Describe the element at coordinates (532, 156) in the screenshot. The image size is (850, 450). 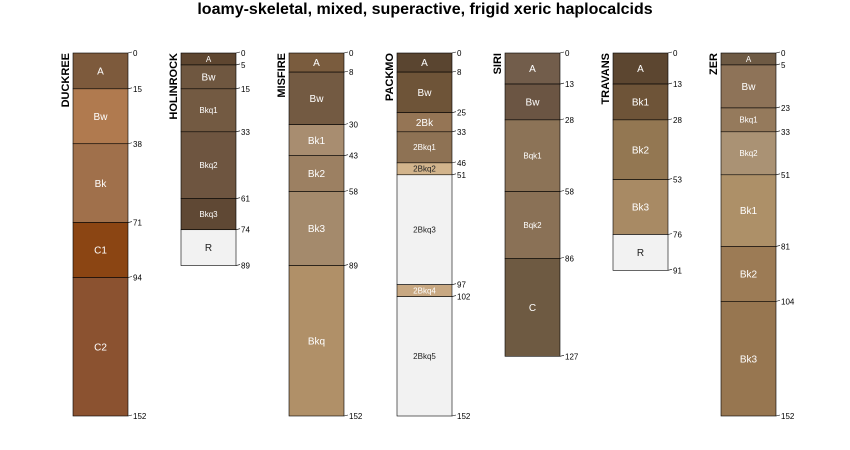
I see `horizon-label: Bqk1` at that location.